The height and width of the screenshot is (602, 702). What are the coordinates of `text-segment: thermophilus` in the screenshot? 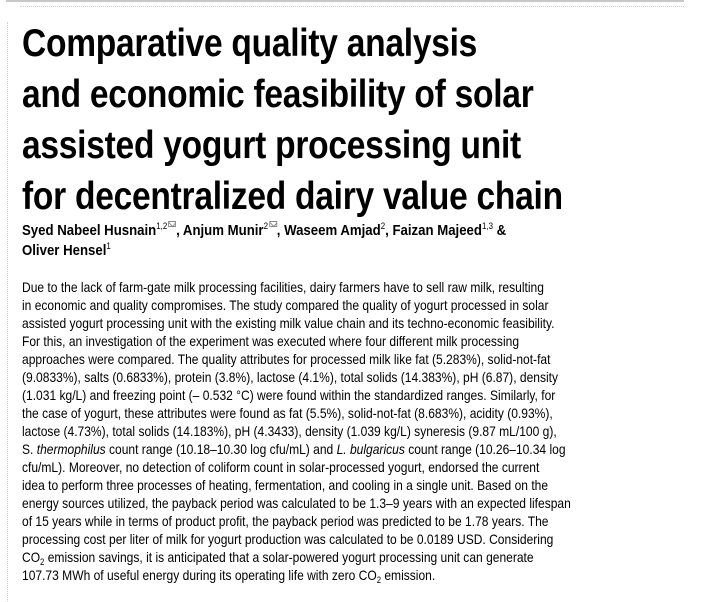 It's located at (71, 449).